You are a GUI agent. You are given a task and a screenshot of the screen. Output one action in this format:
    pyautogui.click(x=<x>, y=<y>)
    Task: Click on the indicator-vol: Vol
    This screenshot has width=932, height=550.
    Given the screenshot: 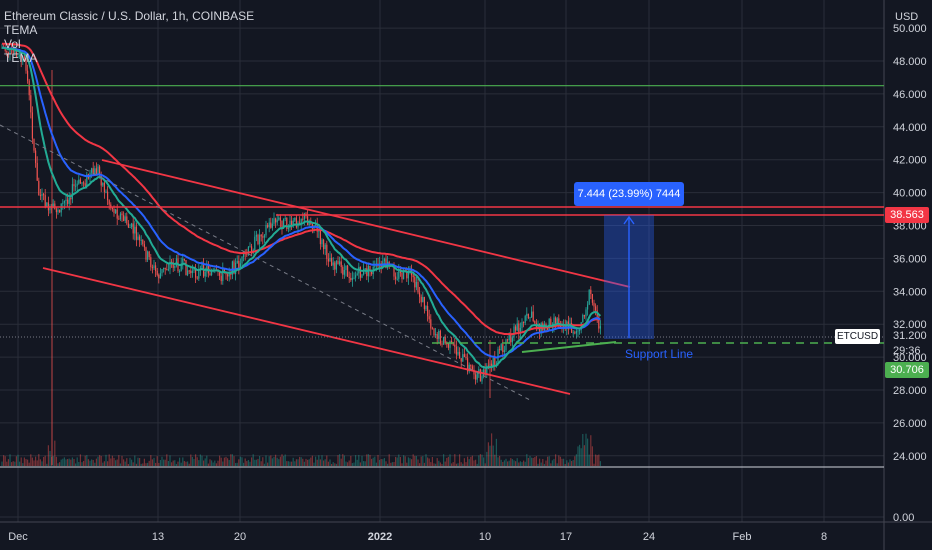 What is the action you would take?
    pyautogui.click(x=12, y=44)
    